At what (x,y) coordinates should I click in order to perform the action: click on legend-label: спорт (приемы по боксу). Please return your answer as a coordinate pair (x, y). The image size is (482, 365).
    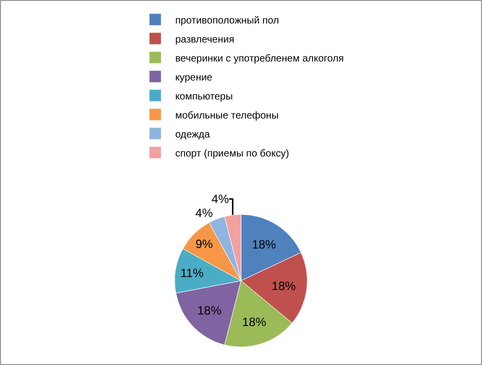
    Looking at the image, I should click on (232, 154).